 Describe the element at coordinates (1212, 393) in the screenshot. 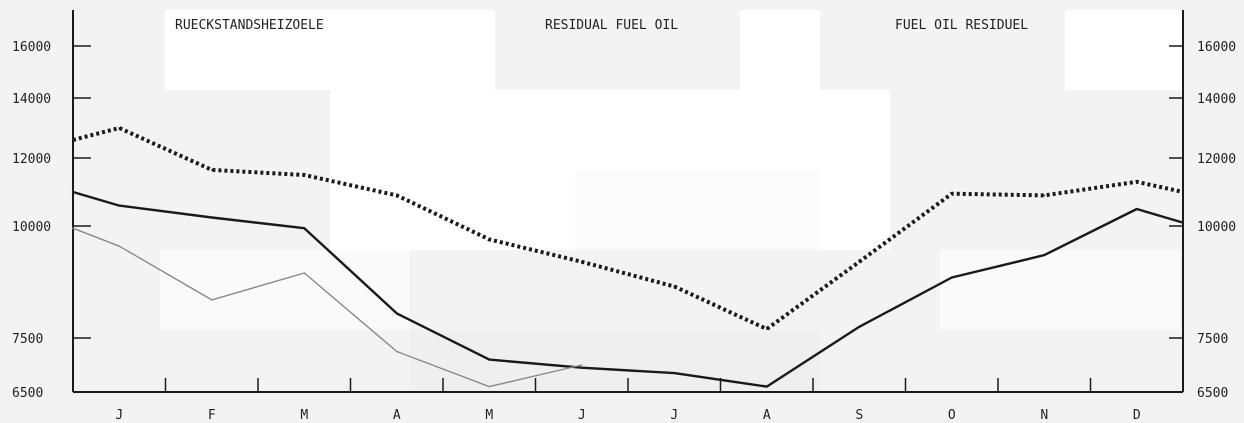

I see `y-tick-label-right: 6500` at that location.